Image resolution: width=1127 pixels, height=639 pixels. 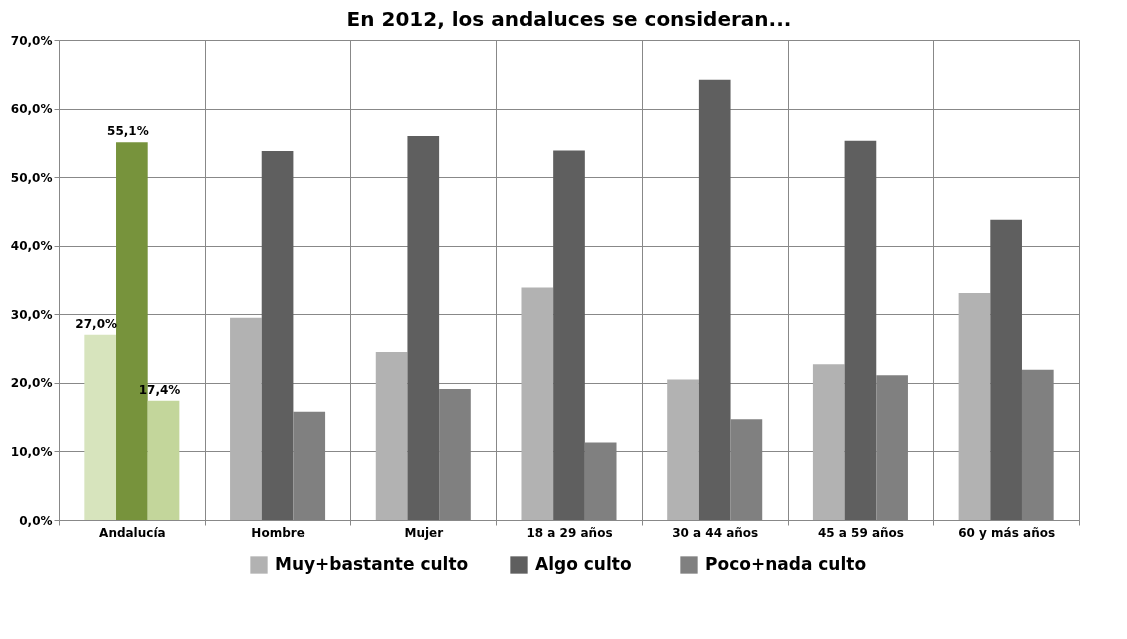 I want to click on y-tick-label: 40,0%, so click(x=31, y=246).